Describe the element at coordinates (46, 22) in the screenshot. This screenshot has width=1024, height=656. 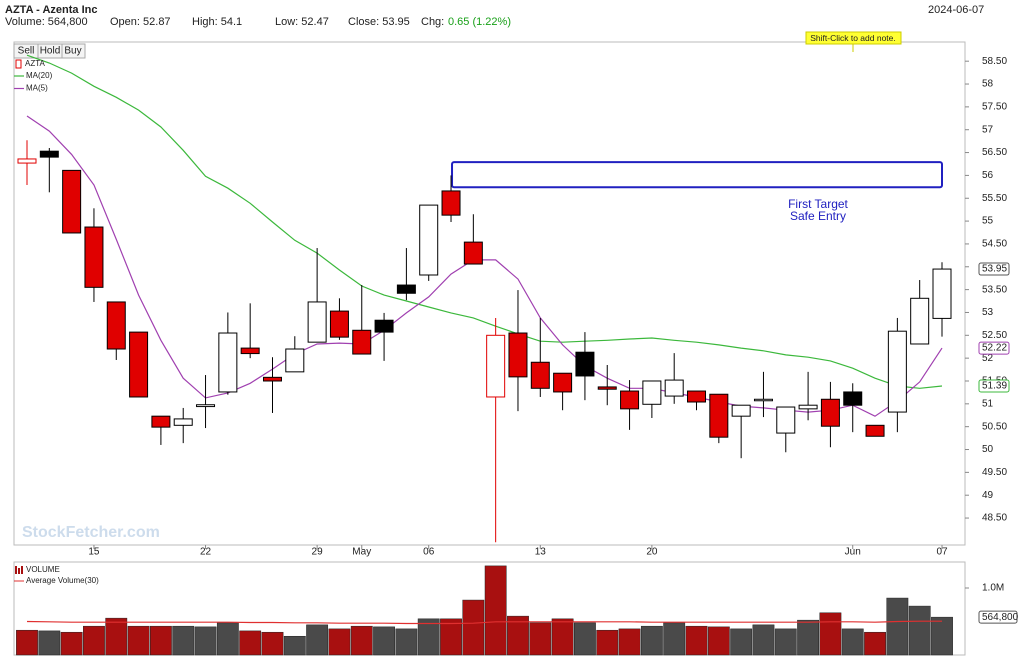
I see `header-volume: Volume: 564,800` at that location.